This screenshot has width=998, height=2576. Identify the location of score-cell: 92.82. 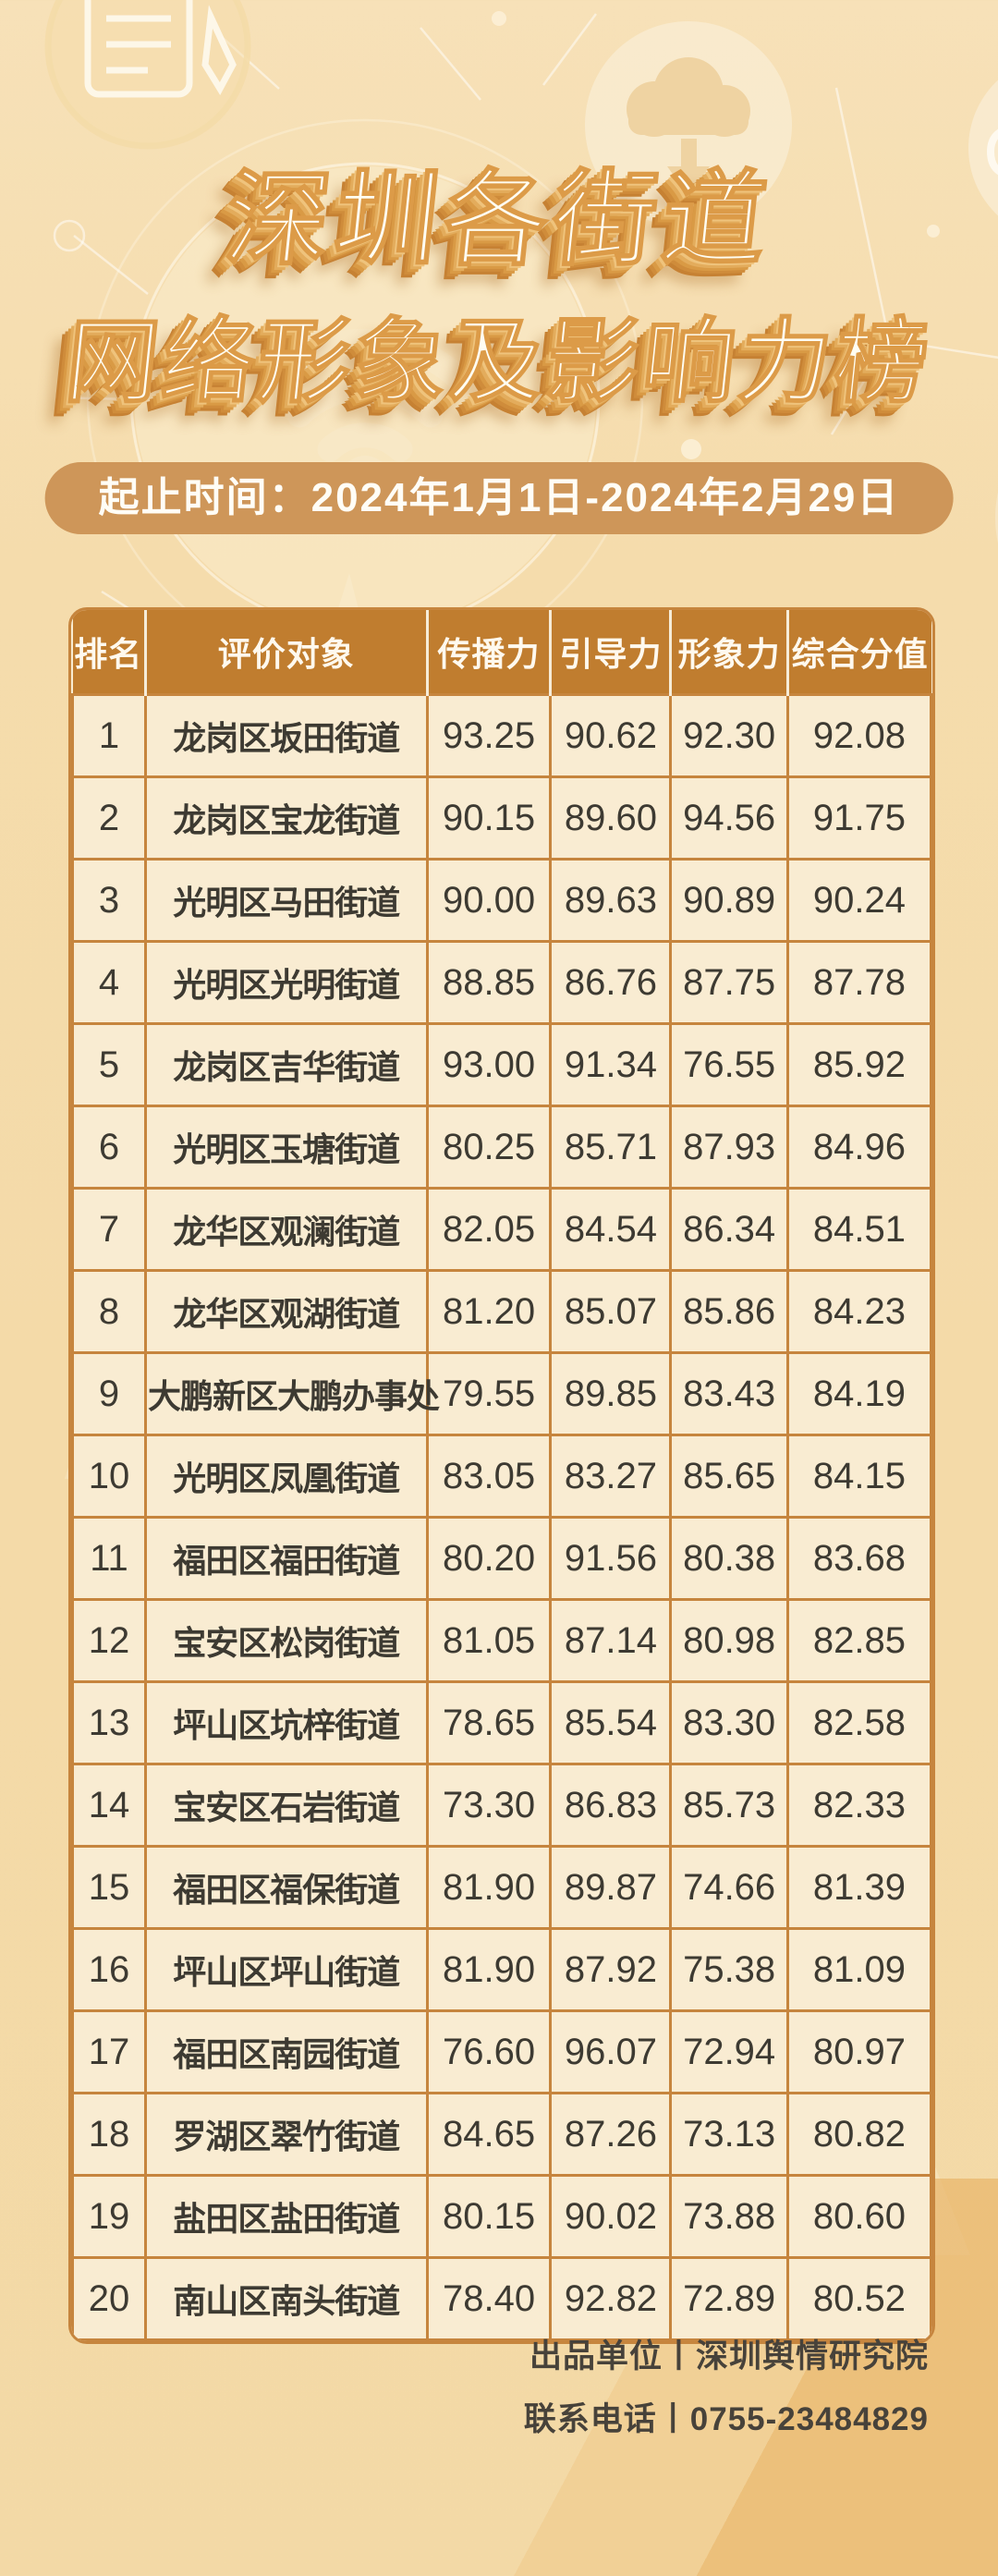
(611, 2298).